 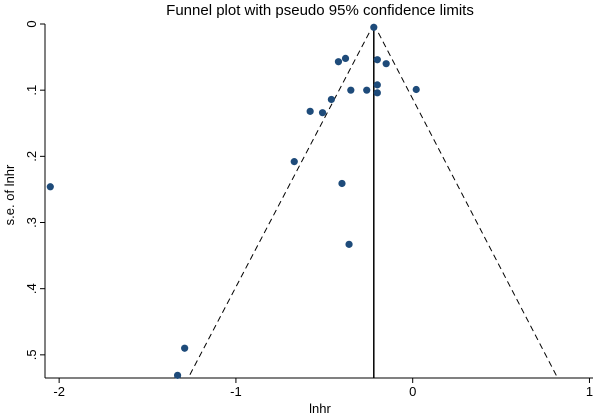 What do you see at coordinates (31, 90) in the screenshot?
I see `y-tick-label: .1` at bounding box center [31, 90].